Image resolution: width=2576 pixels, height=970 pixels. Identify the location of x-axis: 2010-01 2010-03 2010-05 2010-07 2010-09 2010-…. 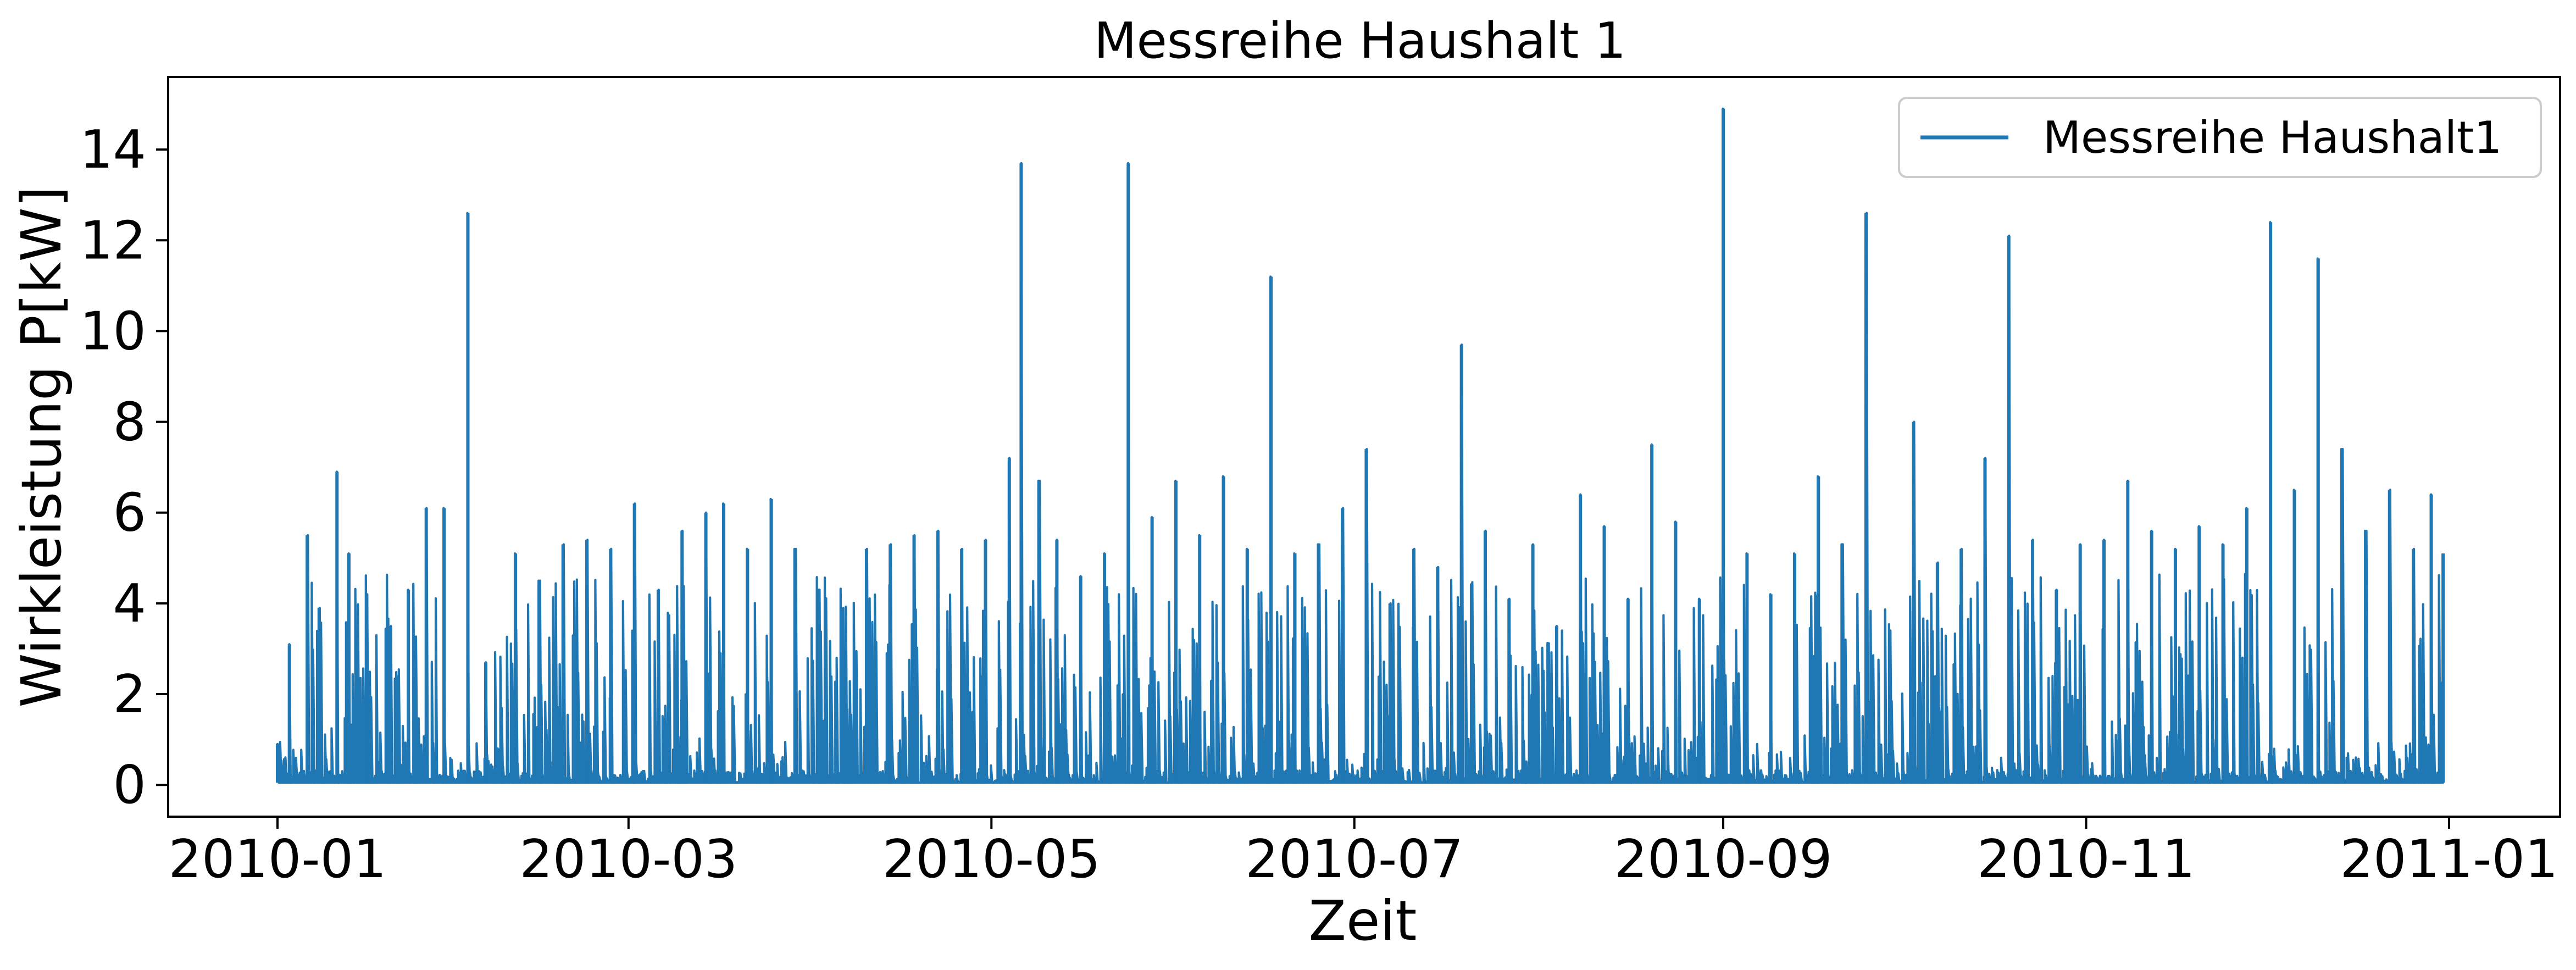
(1363, 854).